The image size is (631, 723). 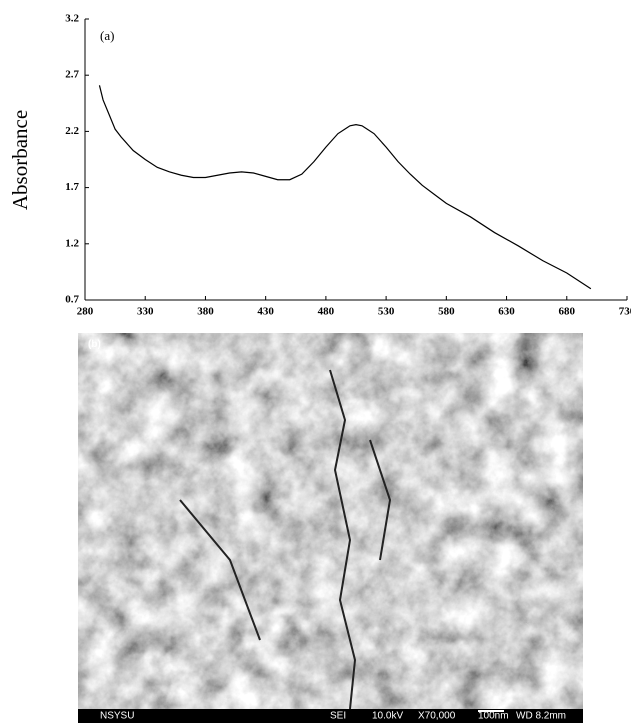 What do you see at coordinates (72, 243) in the screenshot?
I see `y-tick-label: 1.2` at bounding box center [72, 243].